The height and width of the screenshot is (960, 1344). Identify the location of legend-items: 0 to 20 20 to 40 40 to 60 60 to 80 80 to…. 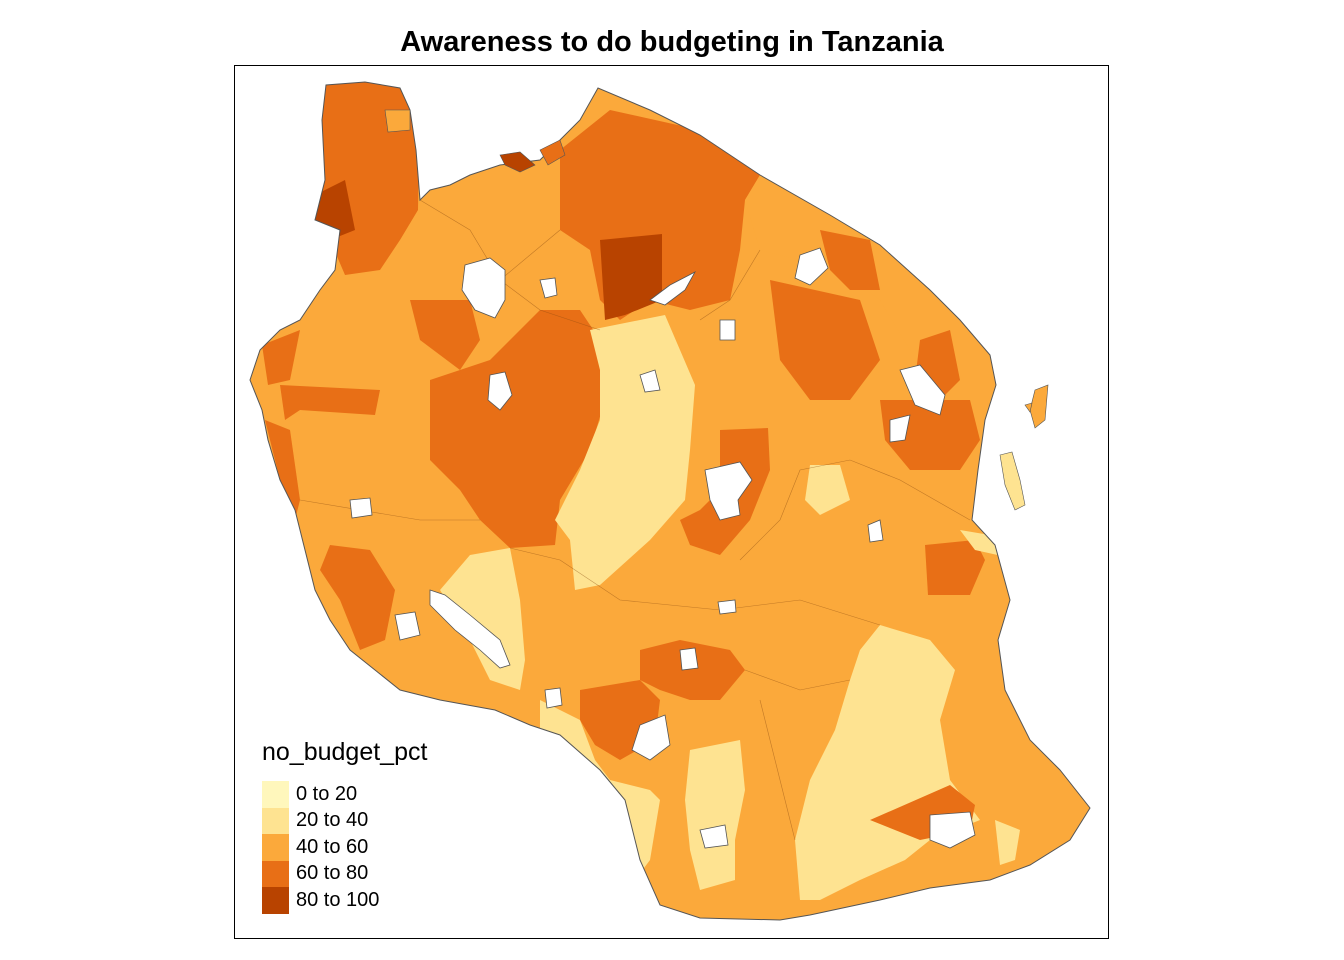
(344, 847).